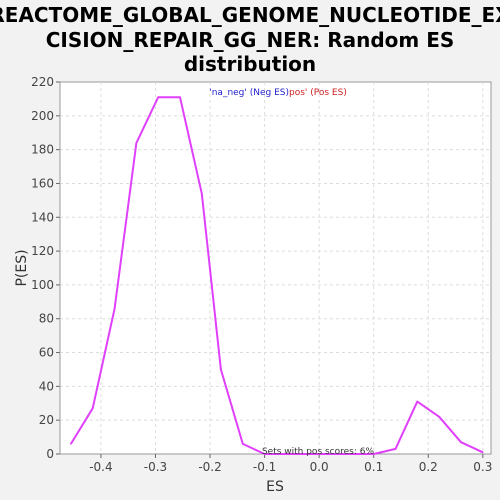 The height and width of the screenshot is (500, 500). I want to click on x-tick-label: -0.3, so click(155, 467).